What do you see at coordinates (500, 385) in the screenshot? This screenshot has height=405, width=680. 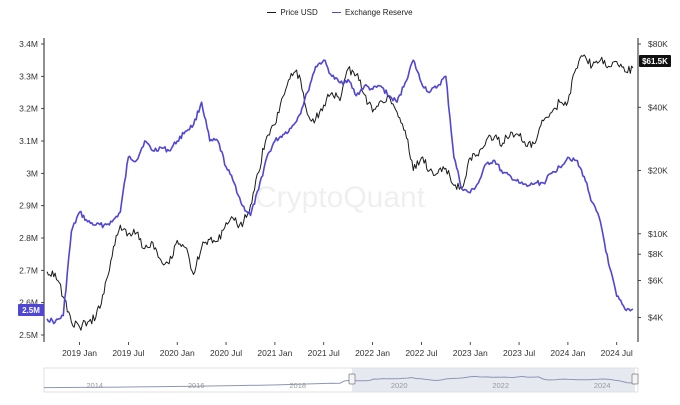 I see `navigator-year-label: 2022` at bounding box center [500, 385].